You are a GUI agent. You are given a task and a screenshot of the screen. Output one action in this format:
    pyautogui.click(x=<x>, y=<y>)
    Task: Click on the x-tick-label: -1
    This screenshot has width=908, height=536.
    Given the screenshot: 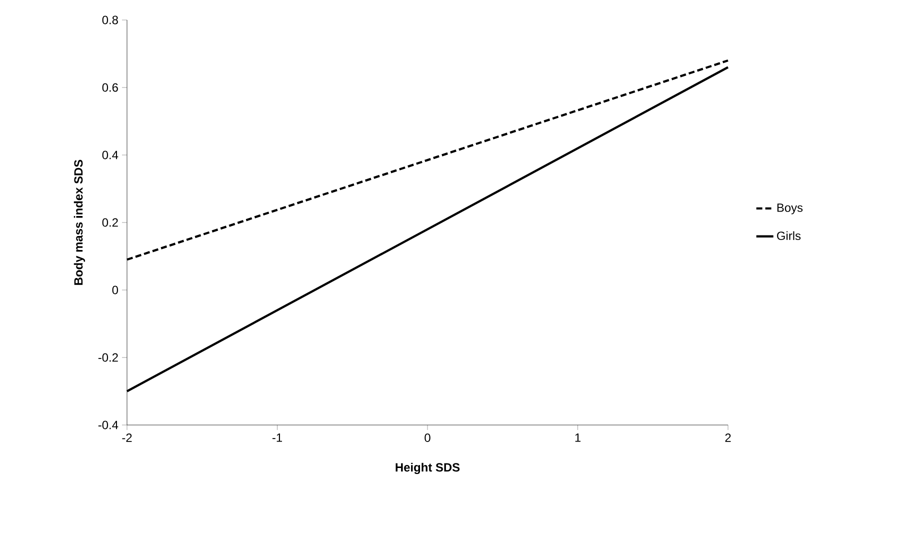 What is the action you would take?
    pyautogui.click(x=277, y=438)
    